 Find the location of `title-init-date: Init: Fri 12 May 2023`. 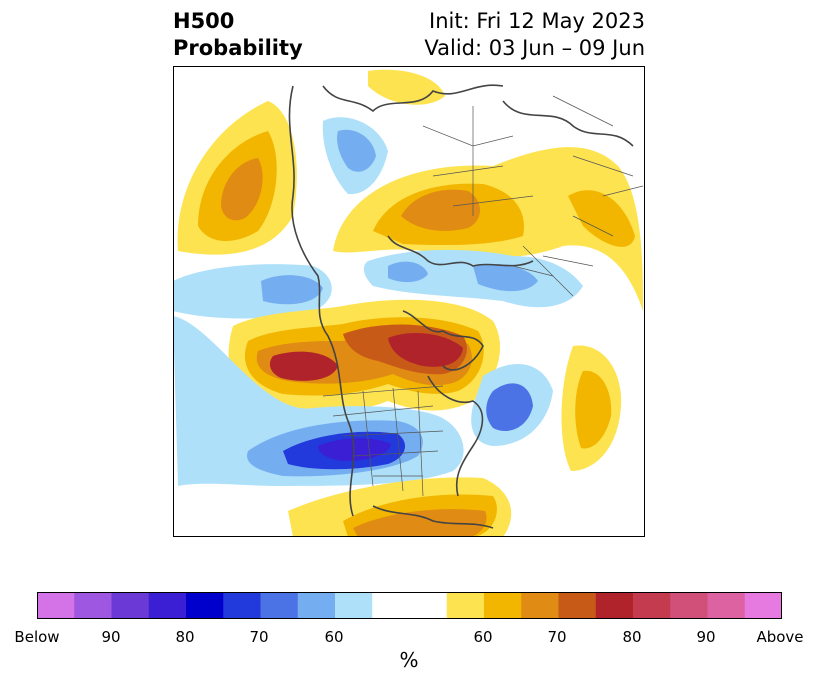

title-init-date: Init: Fri 12 May 2023 is located at coordinates (537, 21).